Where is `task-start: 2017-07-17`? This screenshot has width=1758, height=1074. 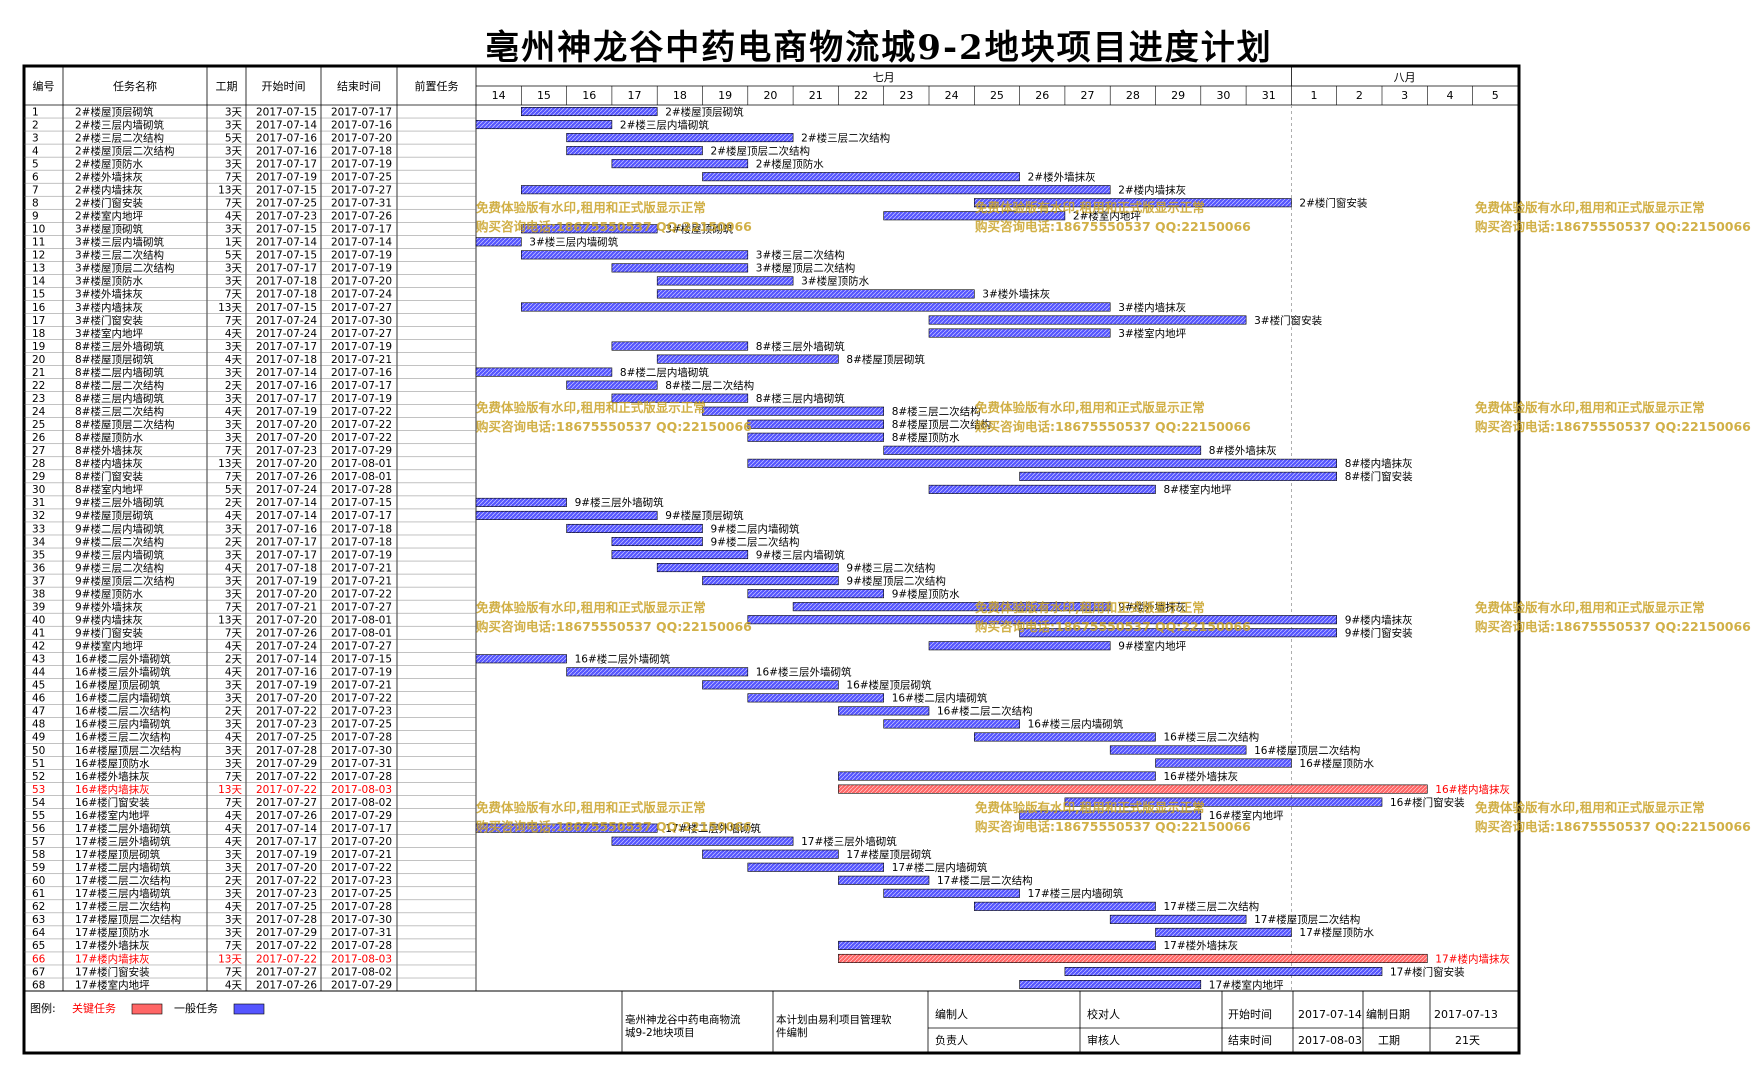
task-start: 2017-07-17 is located at coordinates (286, 164).